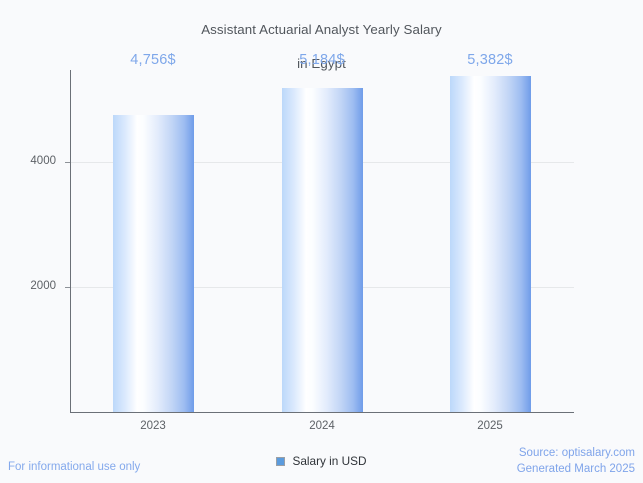 The width and height of the screenshot is (643, 483). I want to click on bar-2024, so click(322, 250).